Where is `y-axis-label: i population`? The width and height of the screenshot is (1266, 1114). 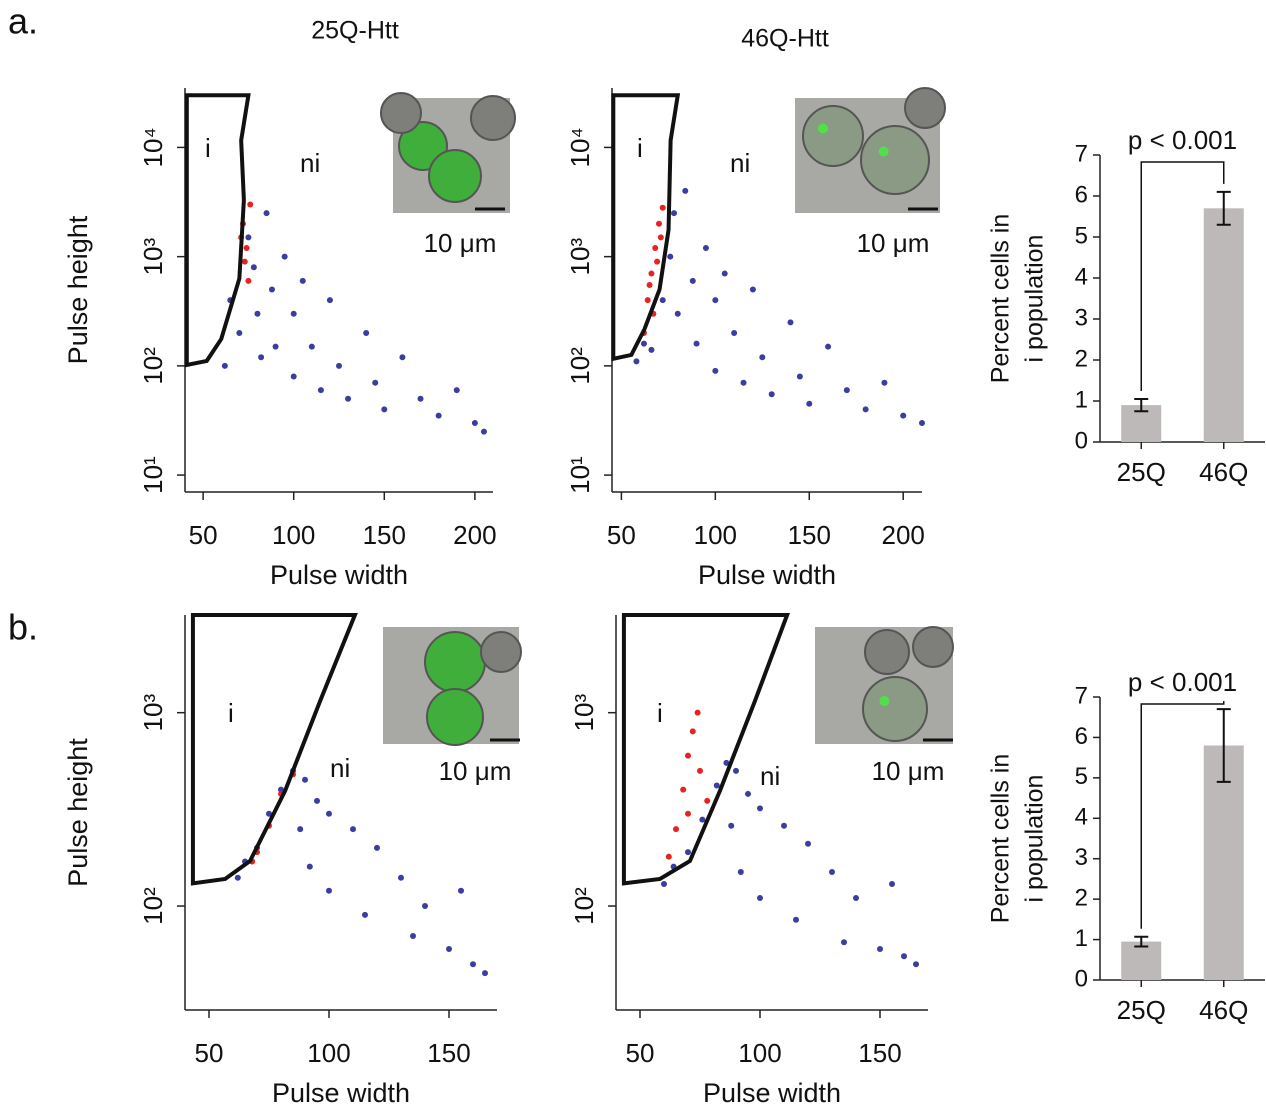
y-axis-label: i population is located at coordinates (1035, 839).